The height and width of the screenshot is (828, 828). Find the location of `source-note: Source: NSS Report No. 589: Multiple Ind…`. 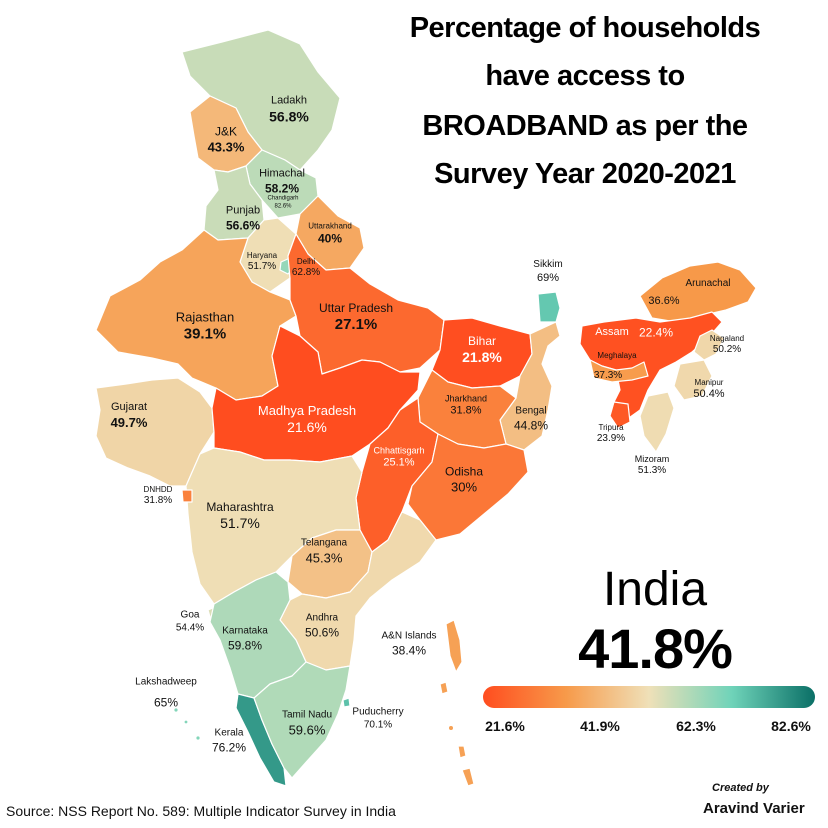

source-note: Source: NSS Report No. 589: Multiple Ind… is located at coordinates (201, 811).